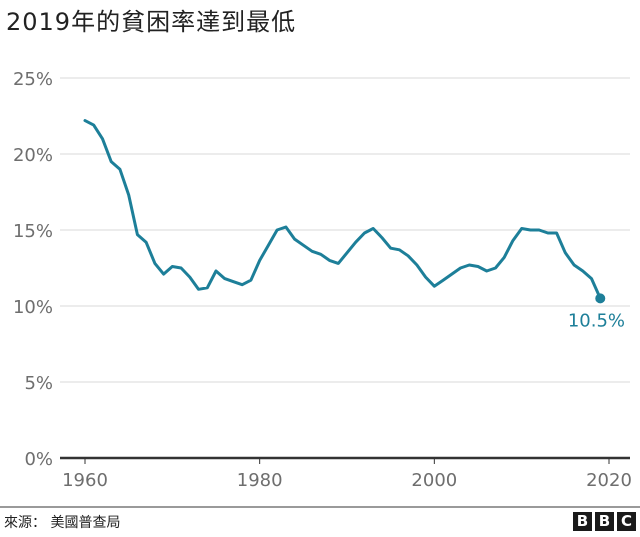 This screenshot has height=537, width=640. What do you see at coordinates (38, 383) in the screenshot?
I see `y-tick-label: 5%` at bounding box center [38, 383].